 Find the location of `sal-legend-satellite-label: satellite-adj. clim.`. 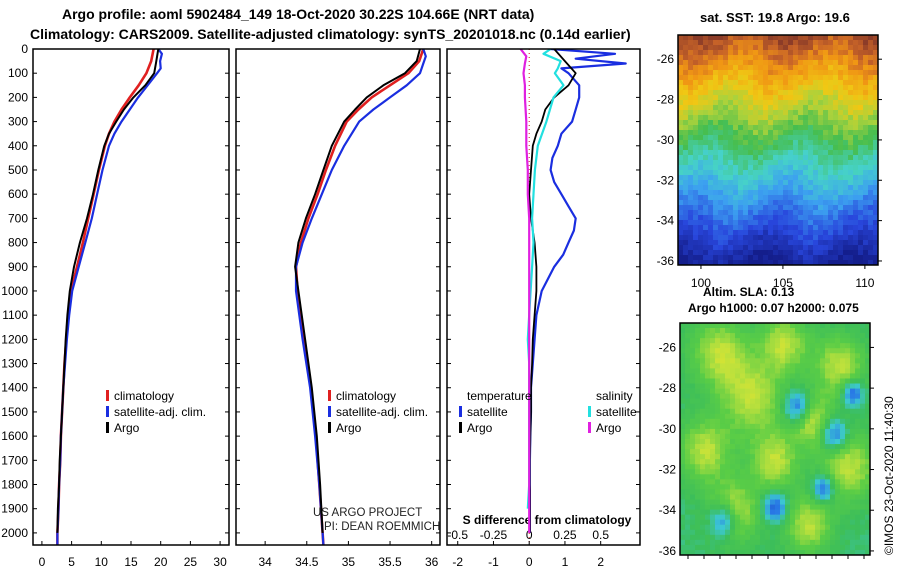

sal-legend-satellite-label: satellite-adj. clim. is located at coordinates (382, 412).